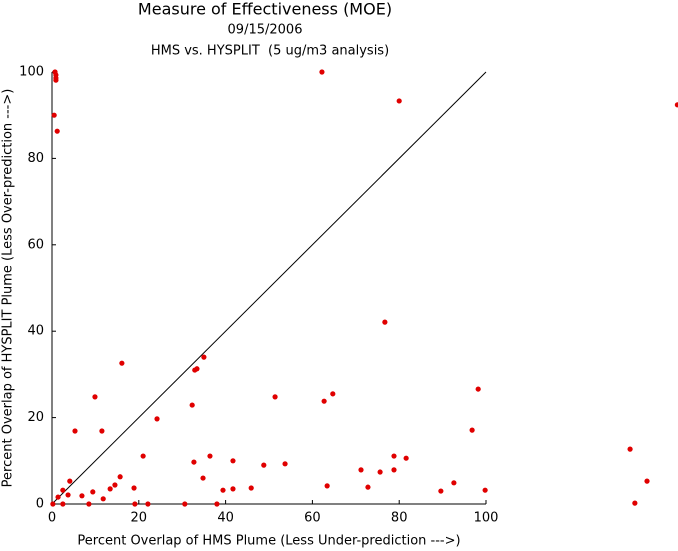  I want to click on y-tick-label: 80, so click(35, 158).